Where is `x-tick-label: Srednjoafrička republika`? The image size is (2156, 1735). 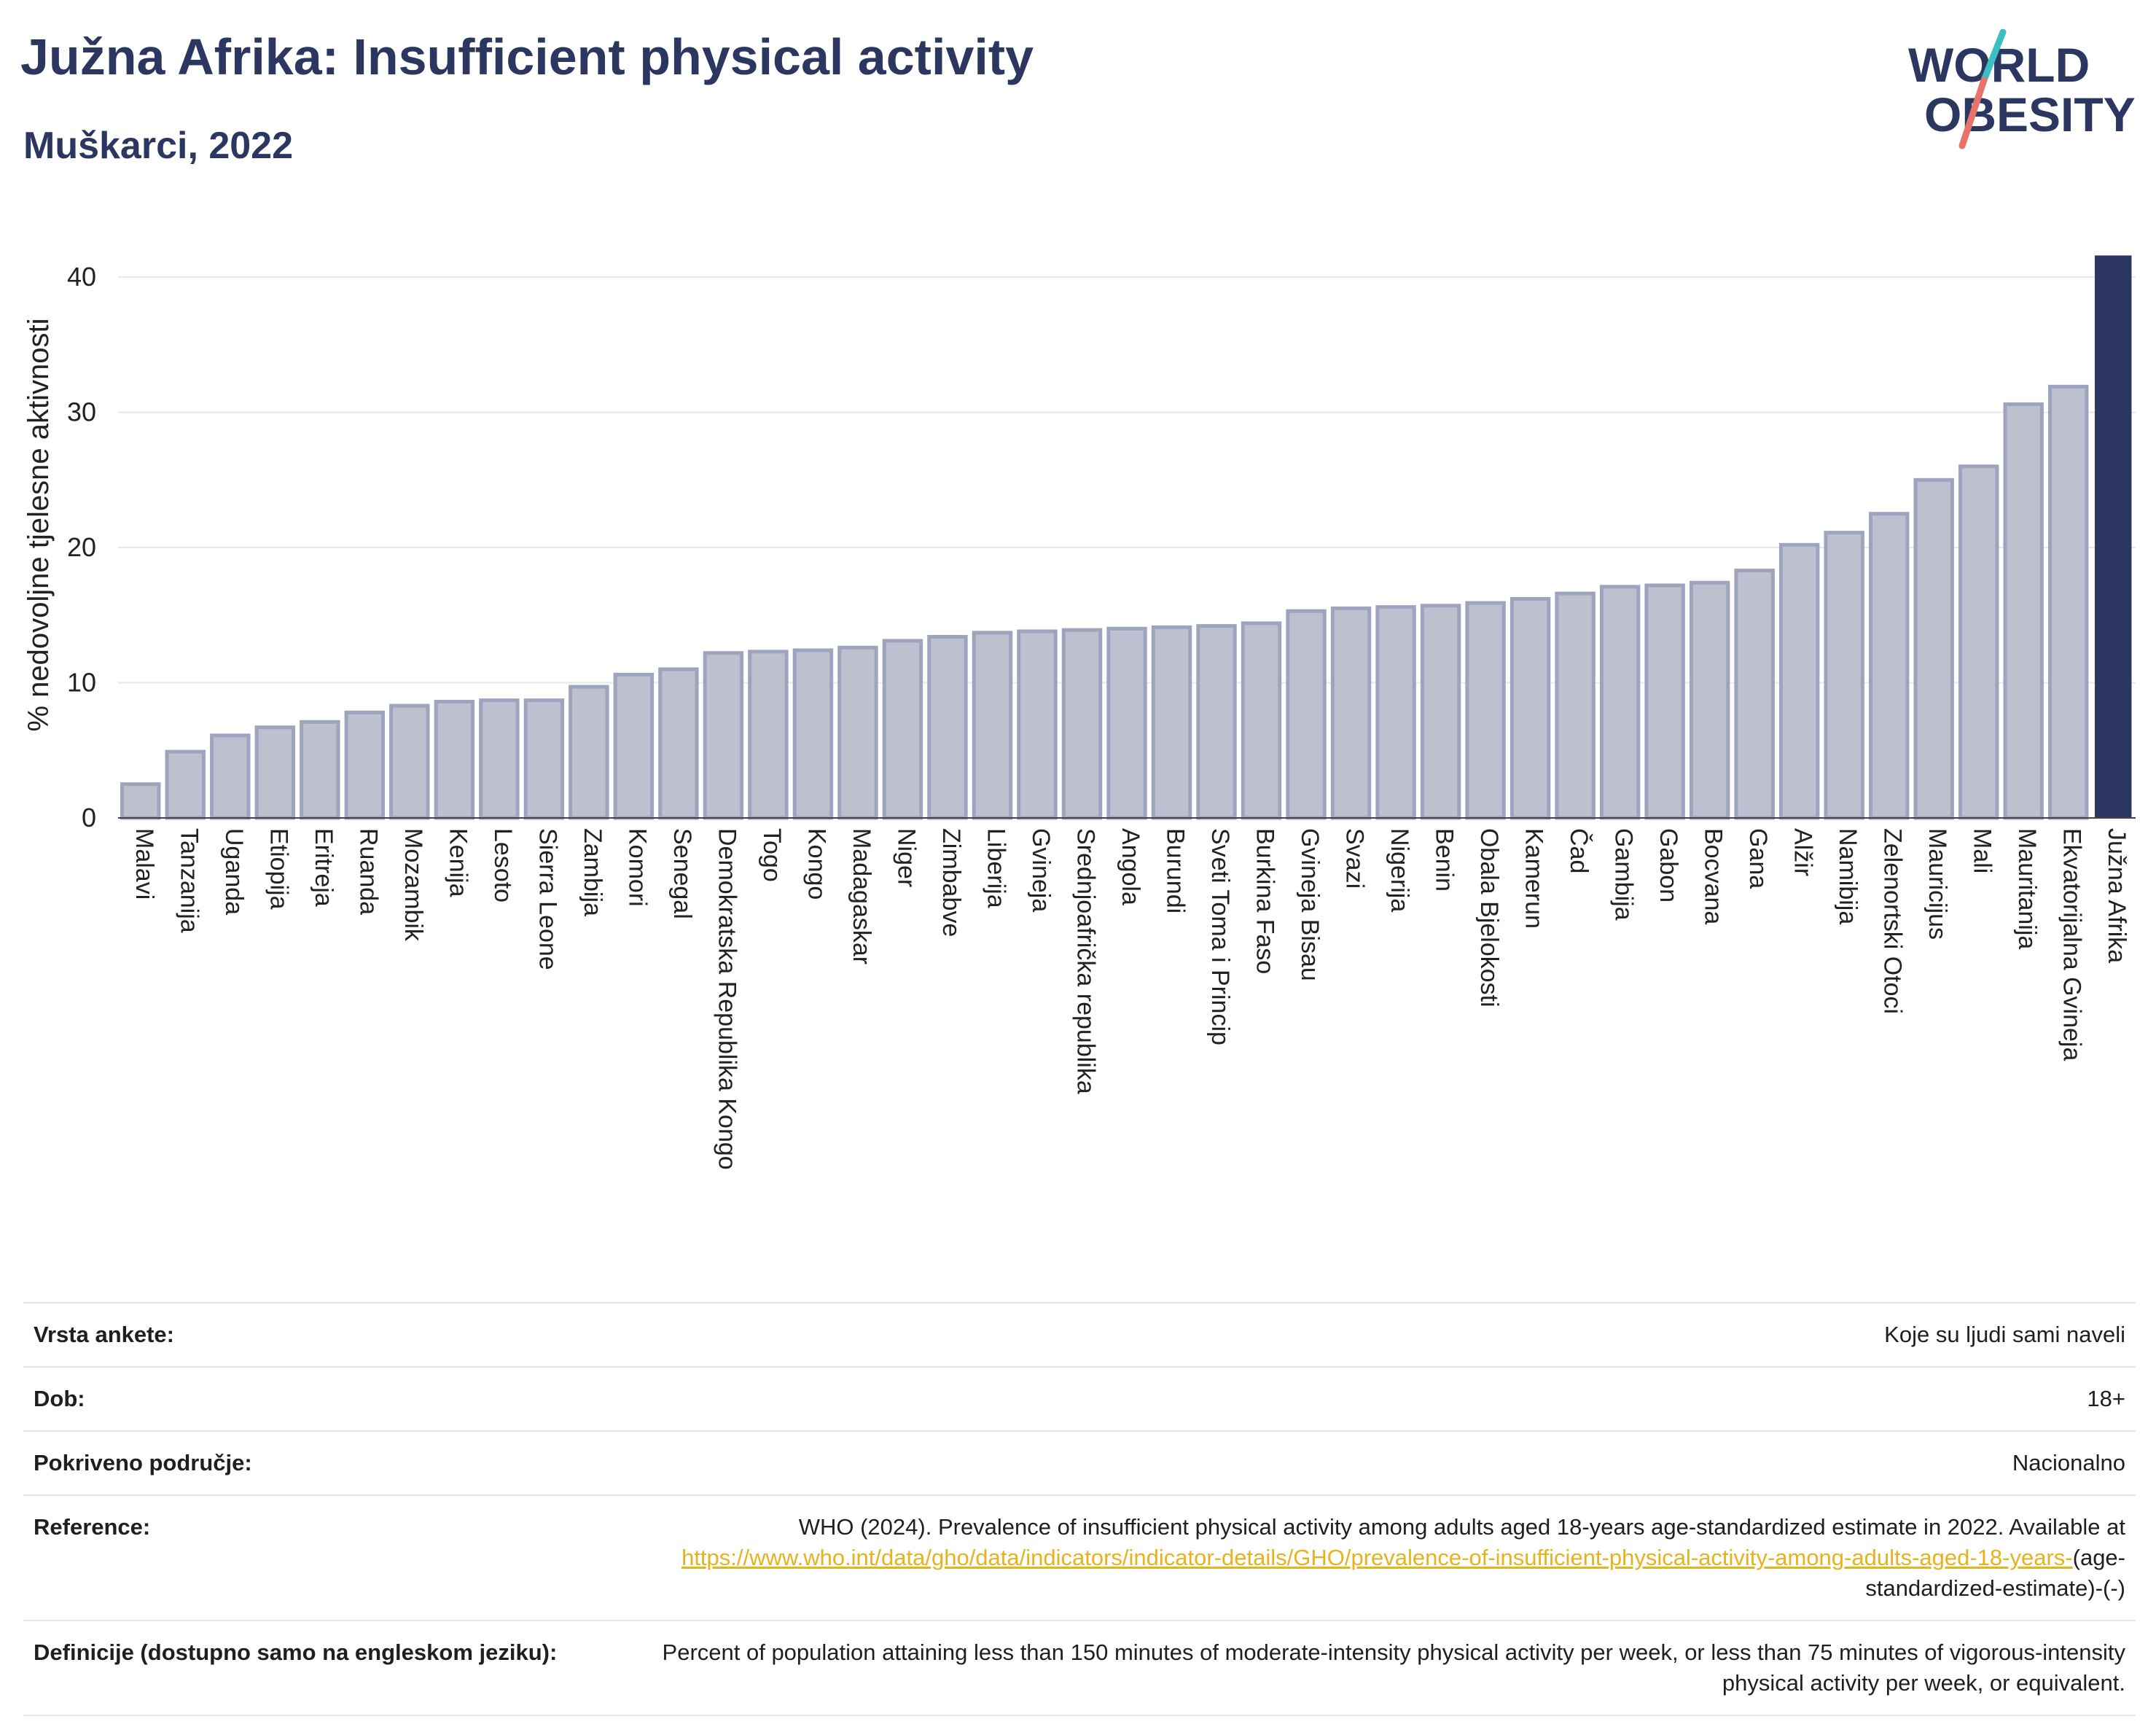 x-tick-label: Srednjoafrička republika is located at coordinates (1085, 961).